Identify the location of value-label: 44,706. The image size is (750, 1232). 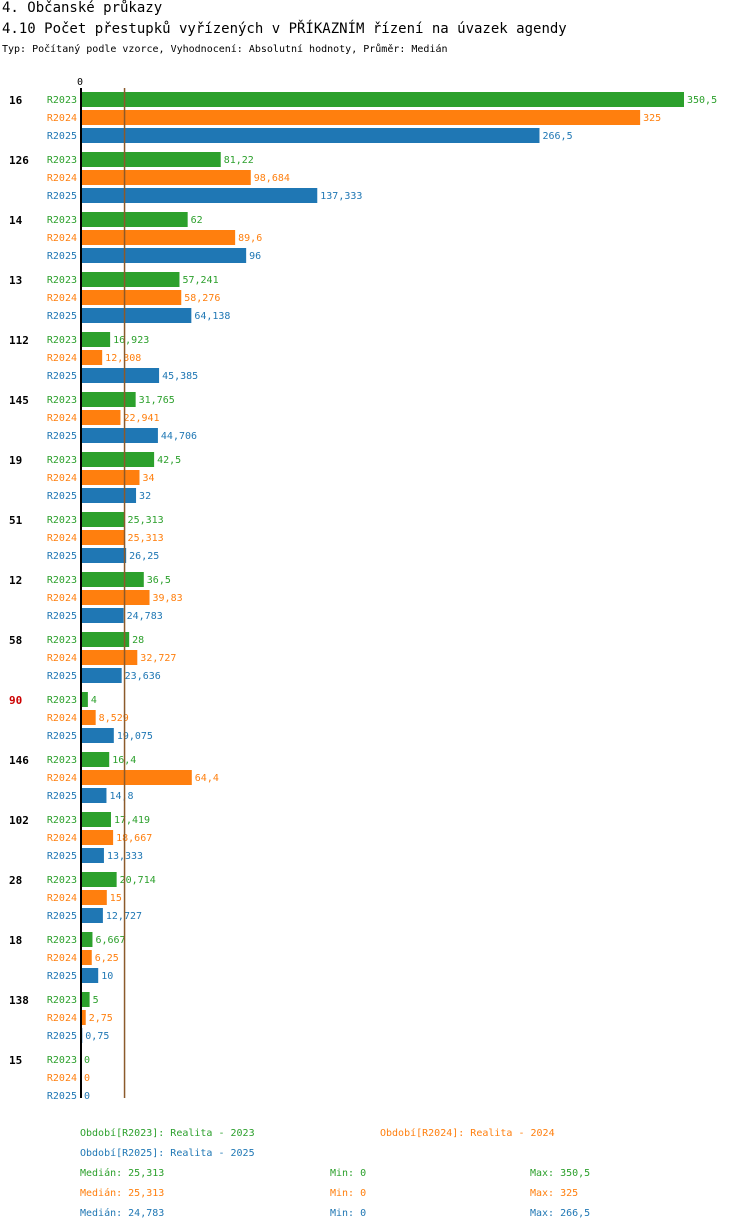
(179, 436).